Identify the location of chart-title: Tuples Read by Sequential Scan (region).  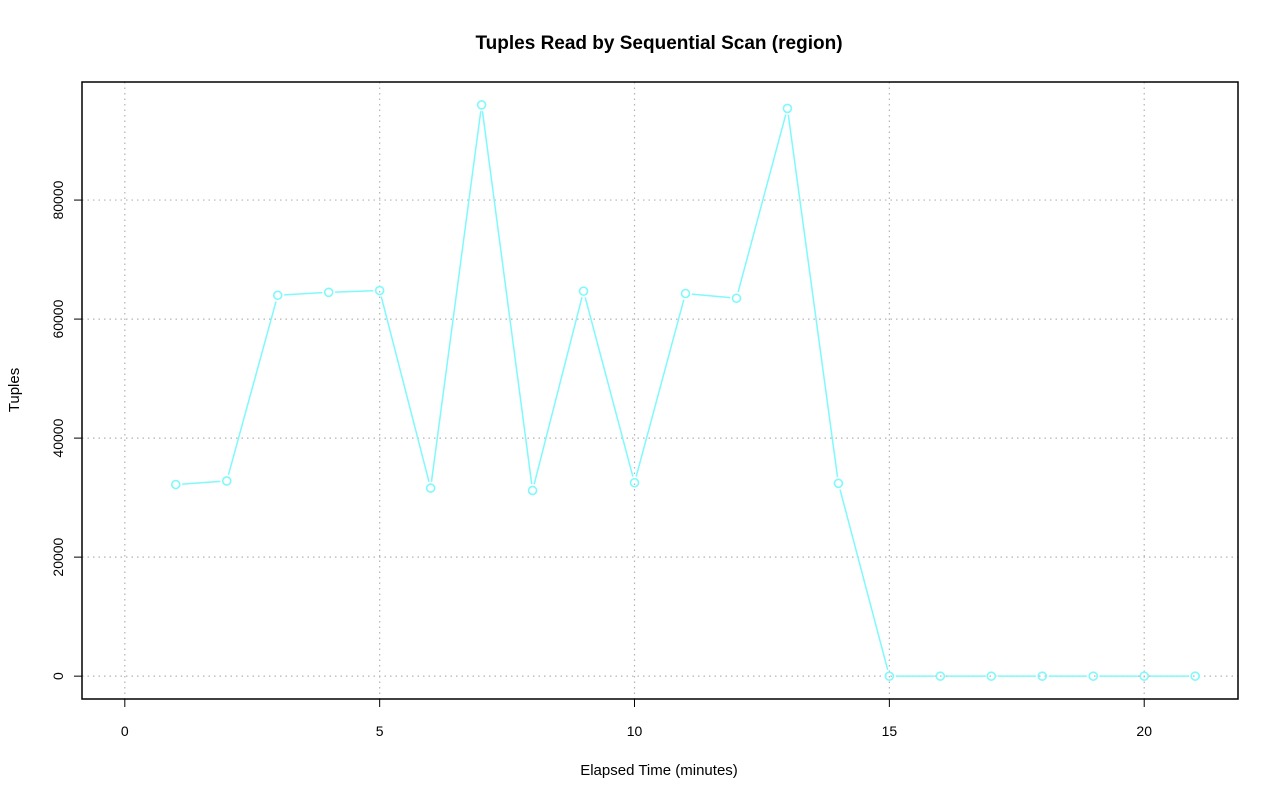
(658, 43).